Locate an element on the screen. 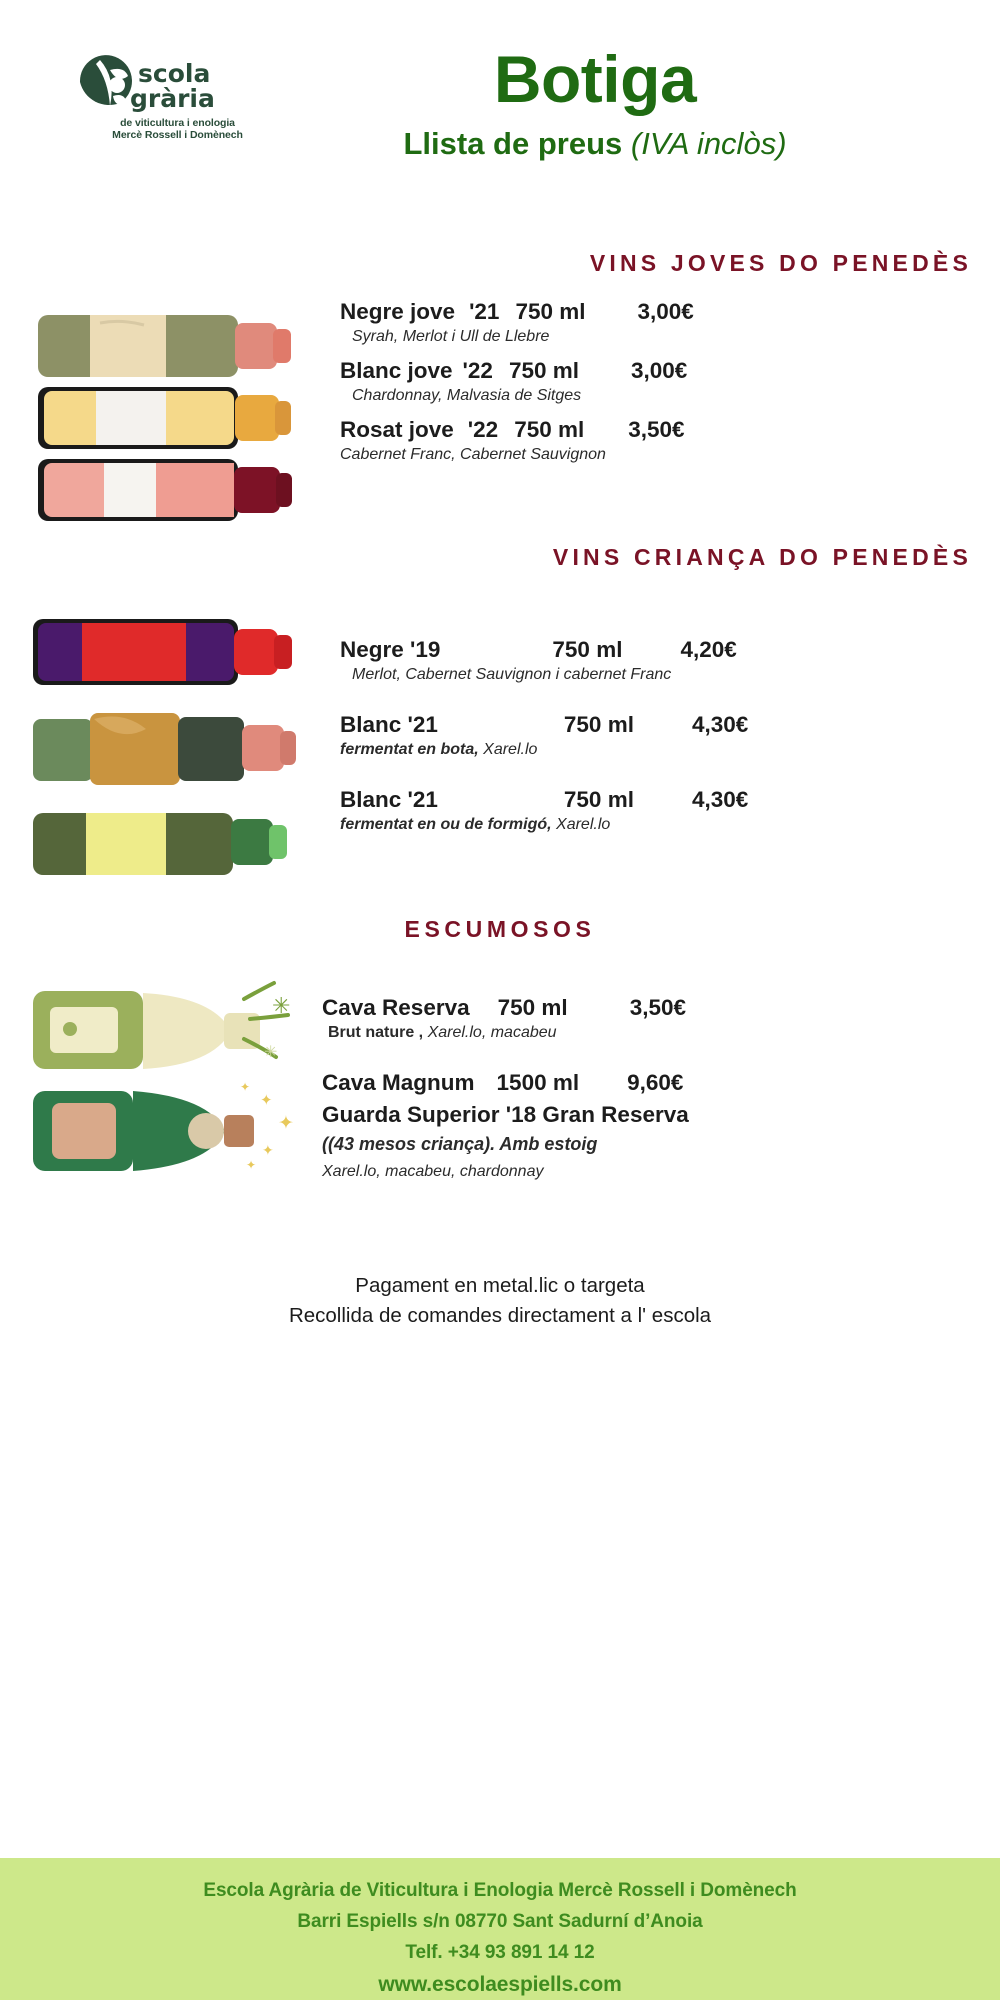 This screenshot has width=1000, height=2000. footer-phone: Telf. +34 93 891 14 12 is located at coordinates (500, 1952).